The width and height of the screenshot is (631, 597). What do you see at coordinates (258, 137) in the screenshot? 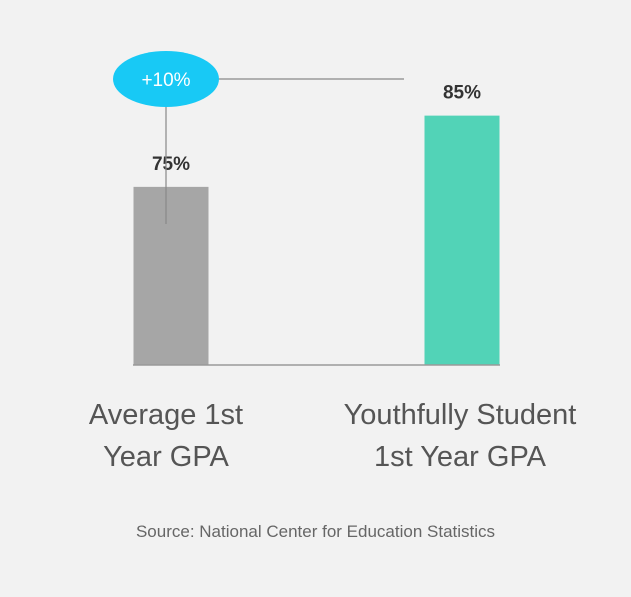
I see `difference-annotation: +10%` at bounding box center [258, 137].